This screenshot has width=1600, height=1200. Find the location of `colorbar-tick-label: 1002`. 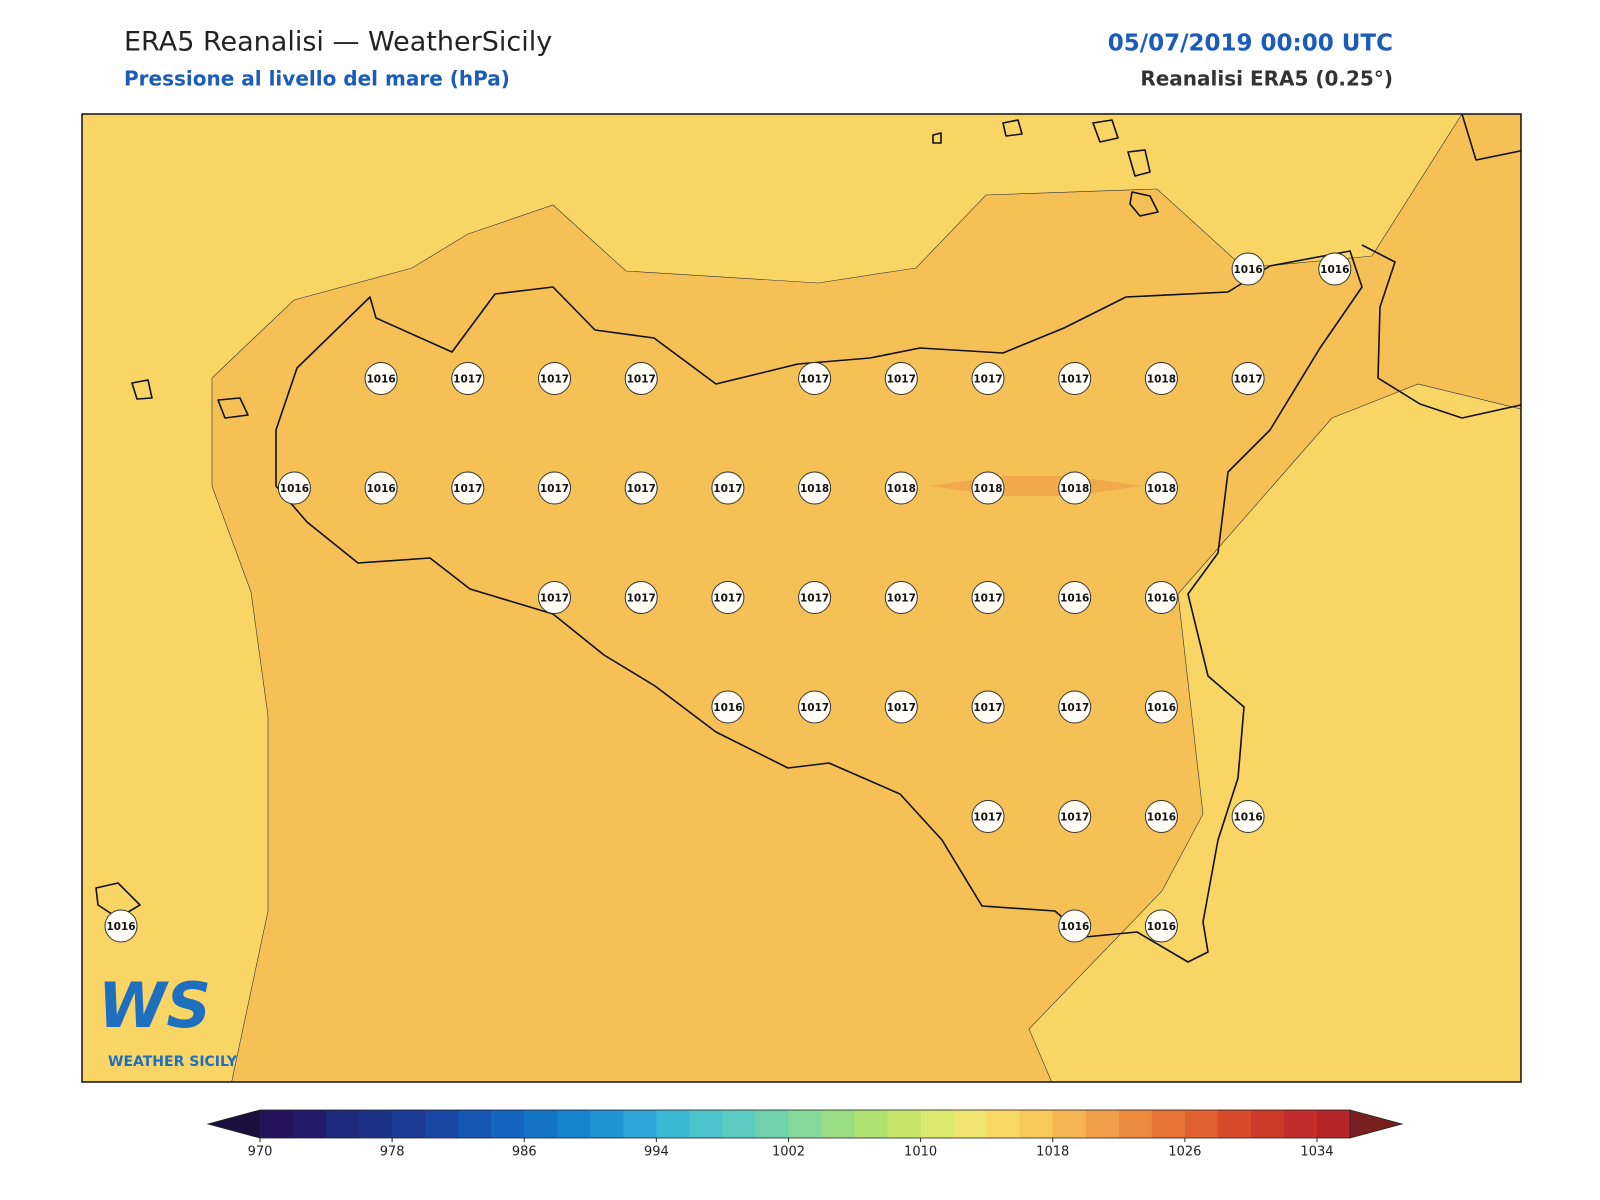

colorbar-tick-label: 1002 is located at coordinates (788, 1152).